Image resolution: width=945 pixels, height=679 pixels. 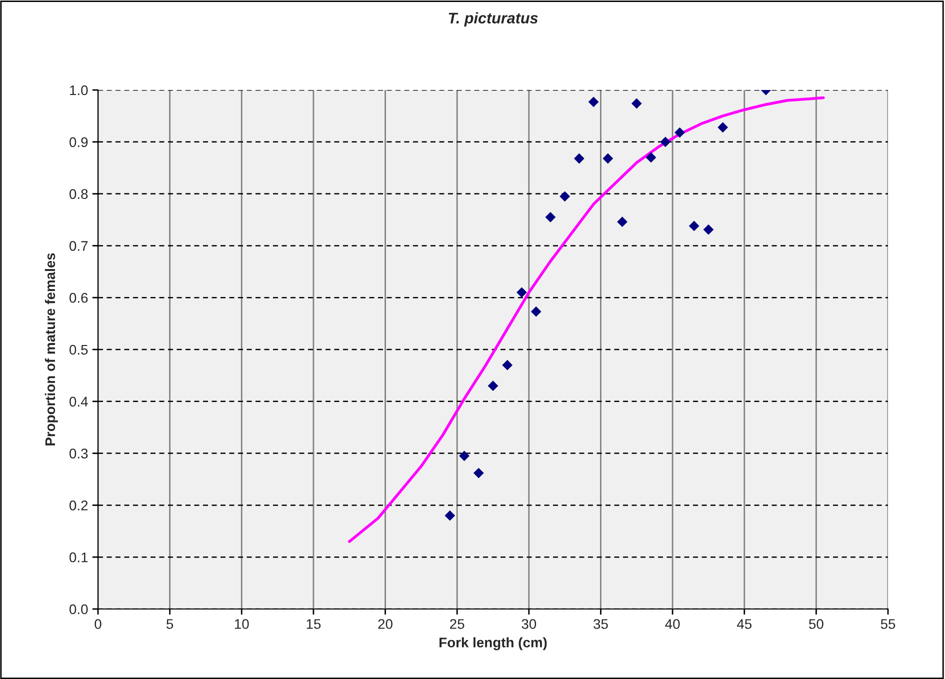 I want to click on y-tick-label: 1.0, so click(x=79, y=90).